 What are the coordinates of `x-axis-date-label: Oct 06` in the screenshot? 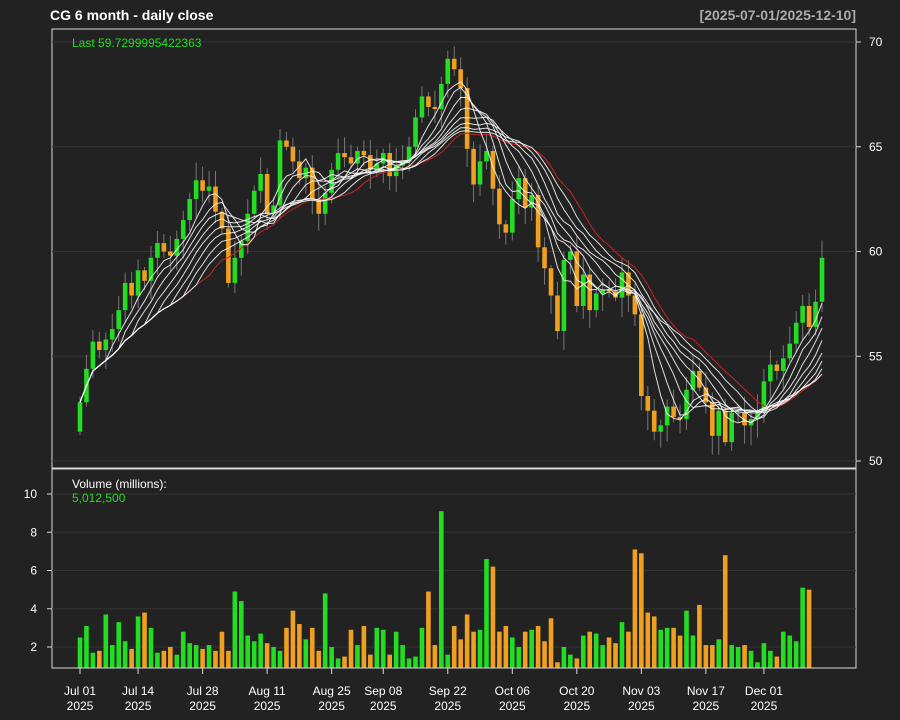 It's located at (513, 691).